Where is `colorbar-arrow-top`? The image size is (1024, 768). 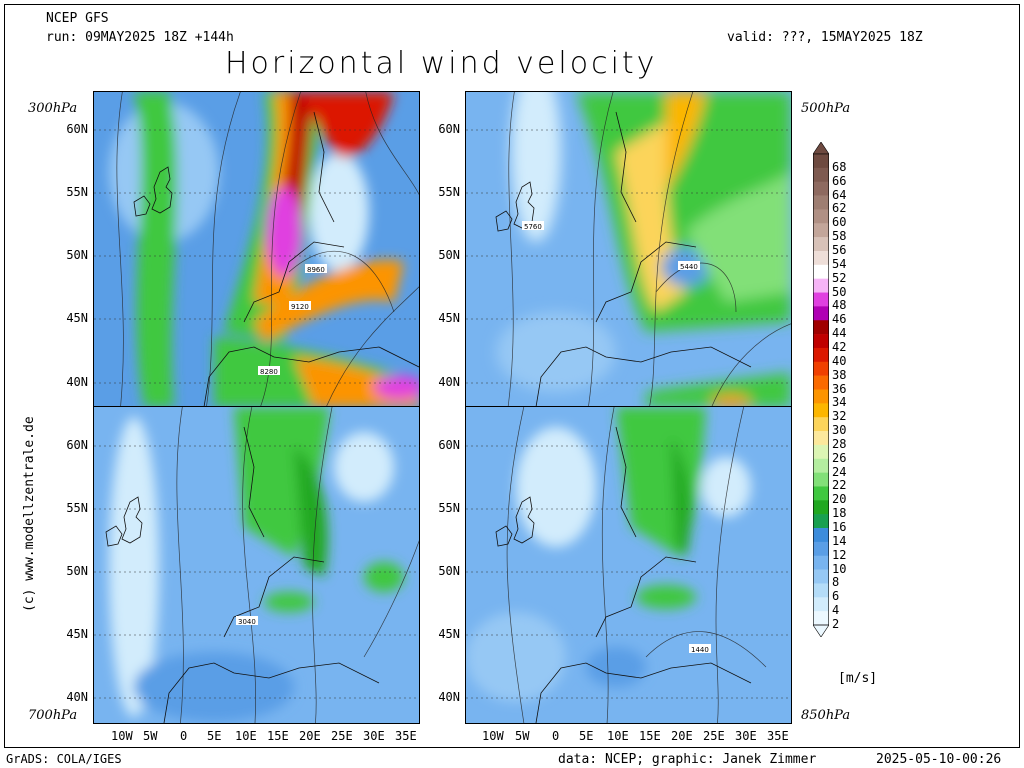
colorbar-arrow-top is located at coordinates (821, 148).